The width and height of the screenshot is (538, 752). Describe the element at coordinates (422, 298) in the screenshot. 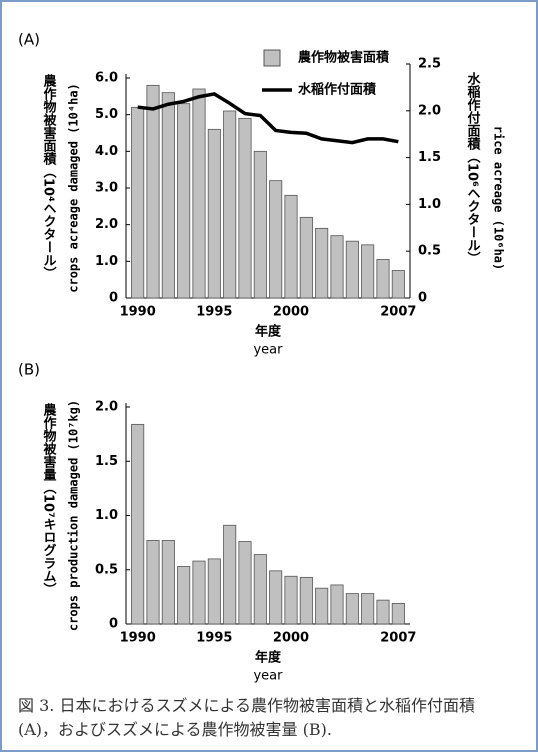

I see `y2-tick-label: 0` at that location.